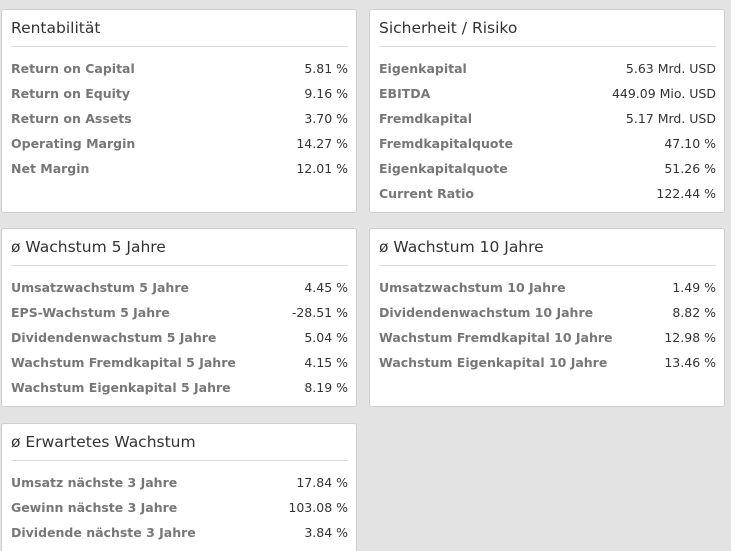 The height and width of the screenshot is (551, 731). I want to click on metric-label: Gewinn nächste 3 Jahre, so click(94, 507).